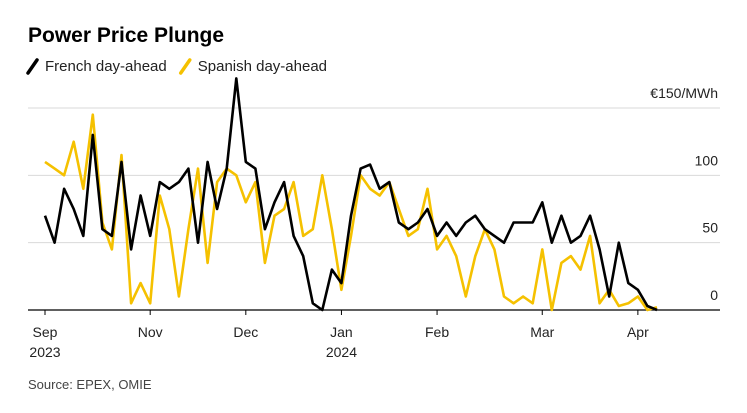 This screenshot has width=747, height=413. I want to click on y-tick-label: 0, so click(714, 295).